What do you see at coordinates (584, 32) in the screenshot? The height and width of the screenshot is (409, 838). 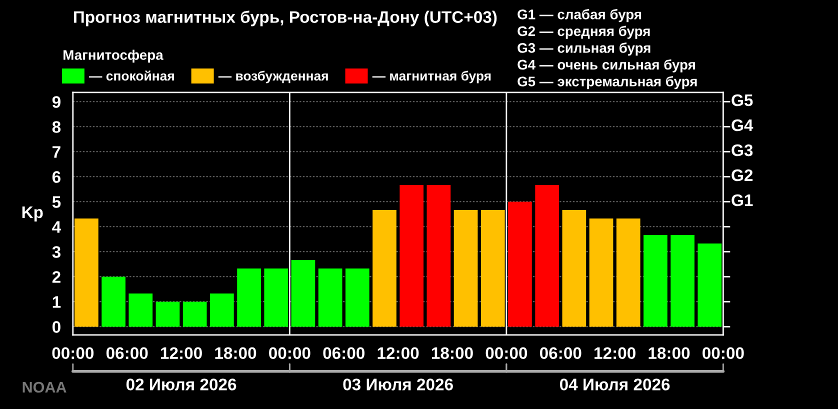 I see `text: G2 — средняя буря` at bounding box center [584, 32].